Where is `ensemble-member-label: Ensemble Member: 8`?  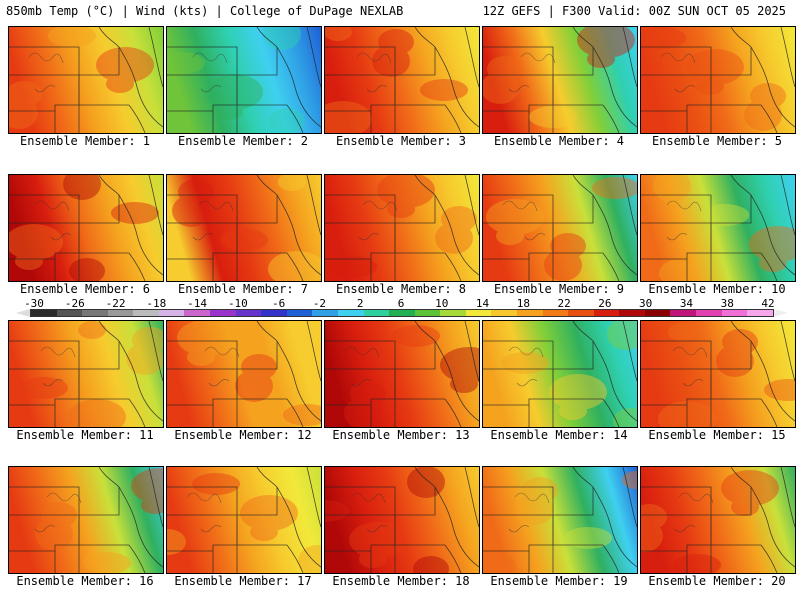 ensemble-member-label: Ensemble Member: 8 is located at coordinates (401, 289).